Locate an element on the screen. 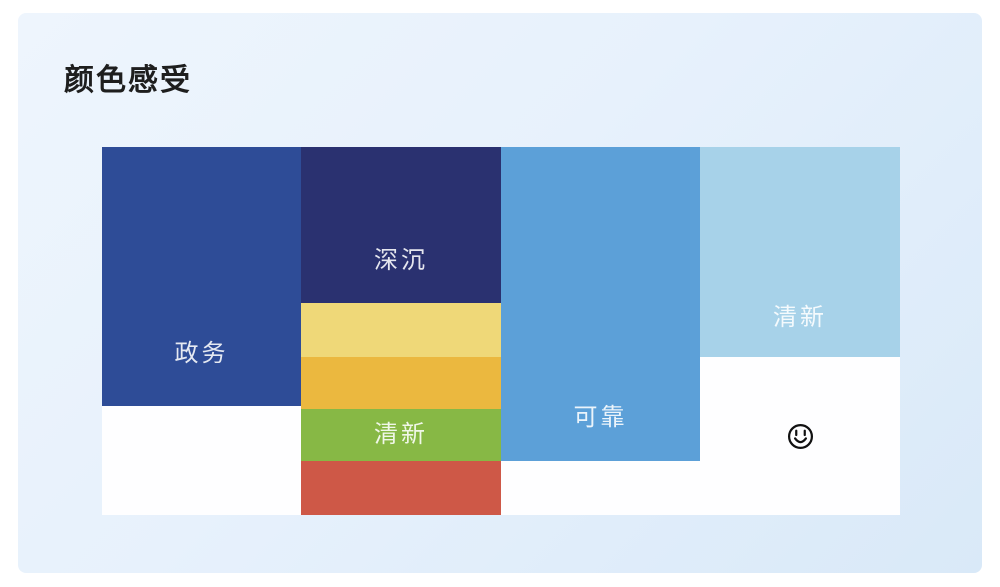 This screenshot has width=1000, height=587. color-block-zhengwu: 政务 is located at coordinates (201, 276).